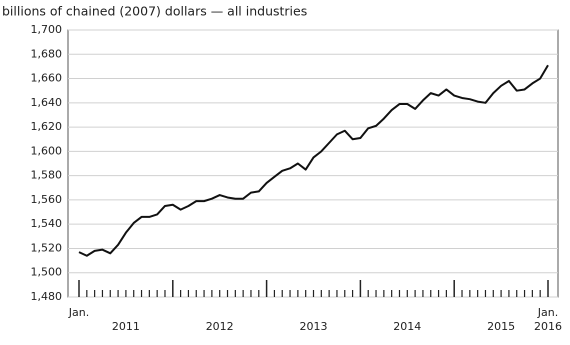 This screenshot has width=570, height=345. What do you see at coordinates (47, 296) in the screenshot?
I see `y-tick-label: 1,480` at bounding box center [47, 296].